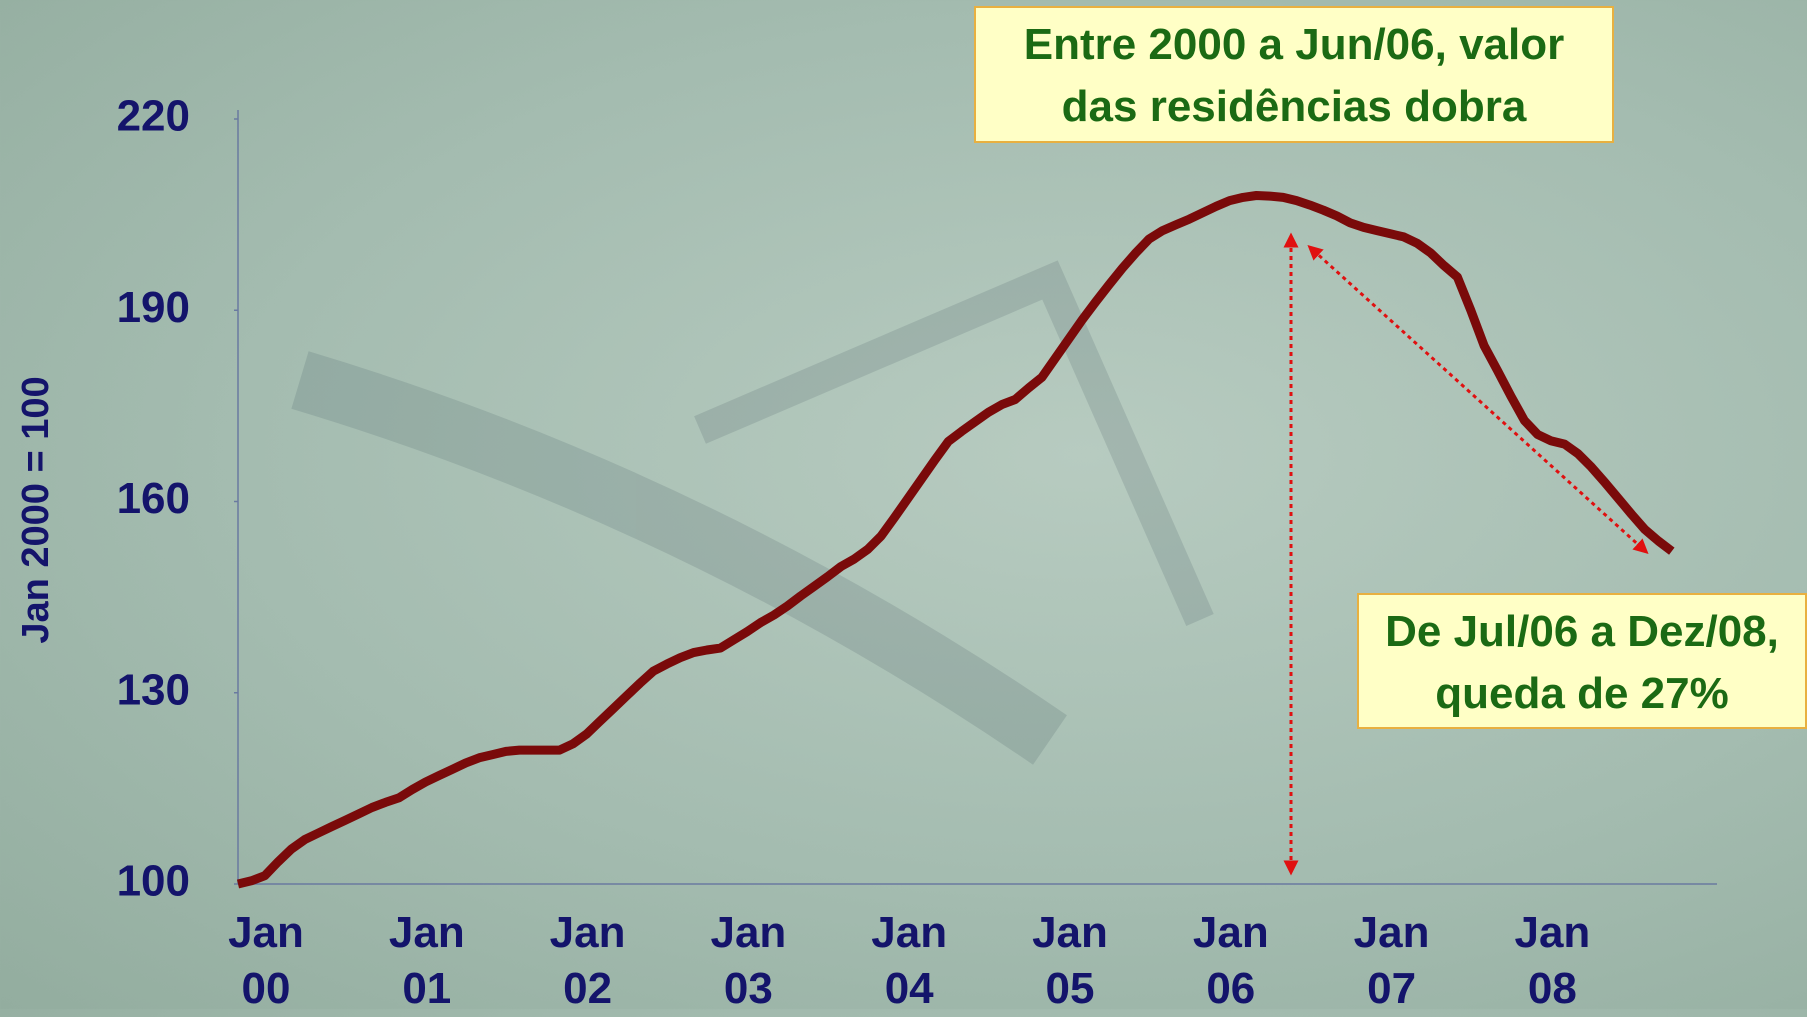  Describe the element at coordinates (153, 881) in the screenshot. I see `y-tick-label: 100` at that location.